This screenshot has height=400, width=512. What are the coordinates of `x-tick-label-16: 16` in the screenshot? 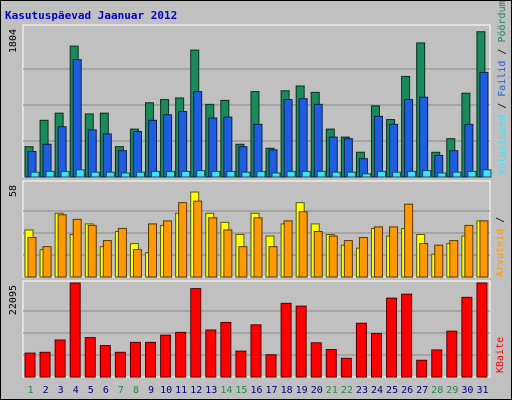 It's located at (256, 390).